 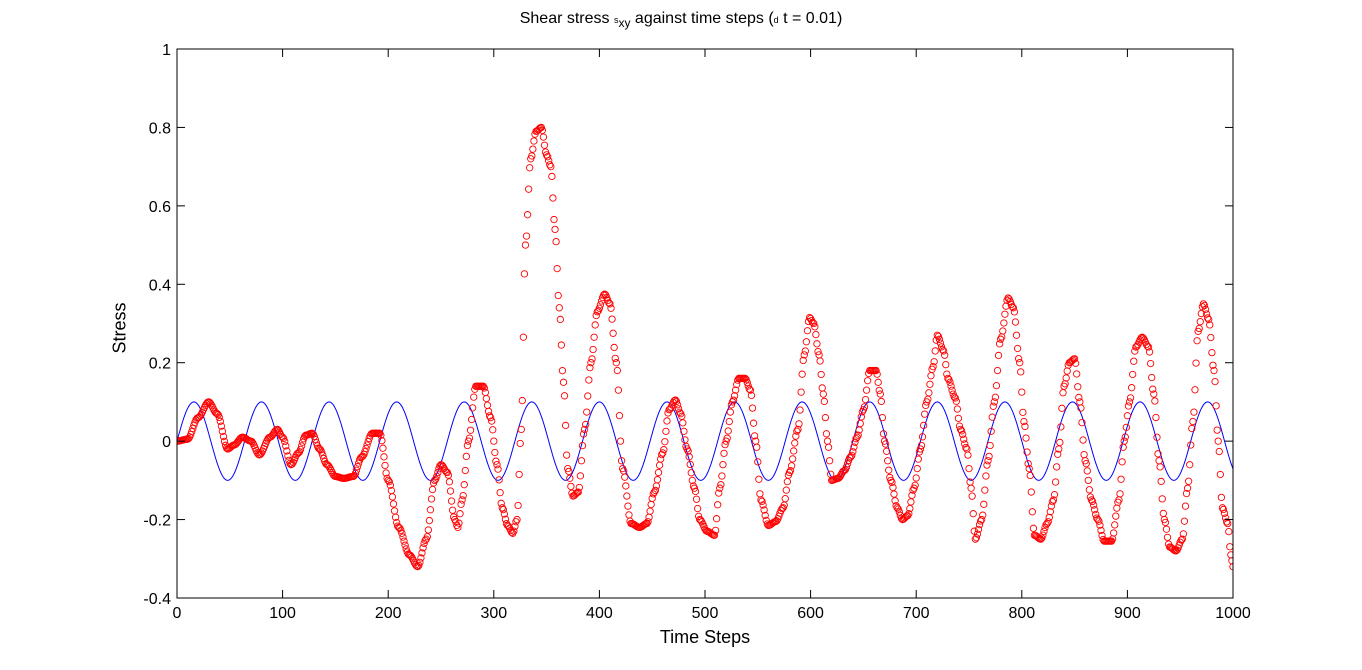 I want to click on x-tick-label: 300, so click(x=493, y=613).